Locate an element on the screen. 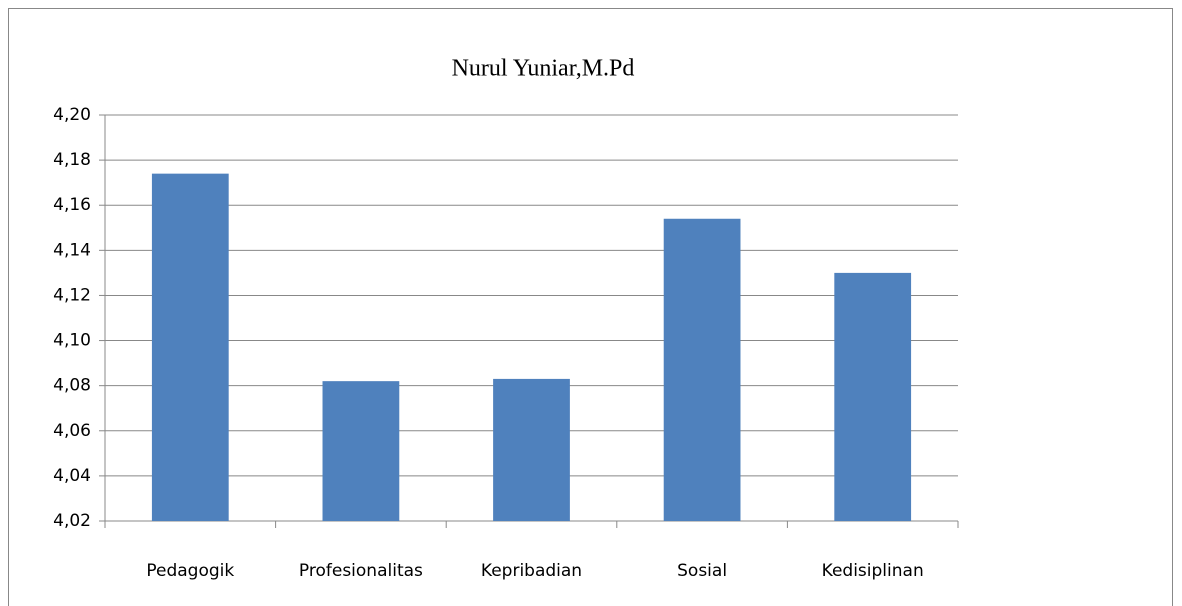 The height and width of the screenshot is (606, 1182). y-tick-label: 4,02 is located at coordinates (72, 521).